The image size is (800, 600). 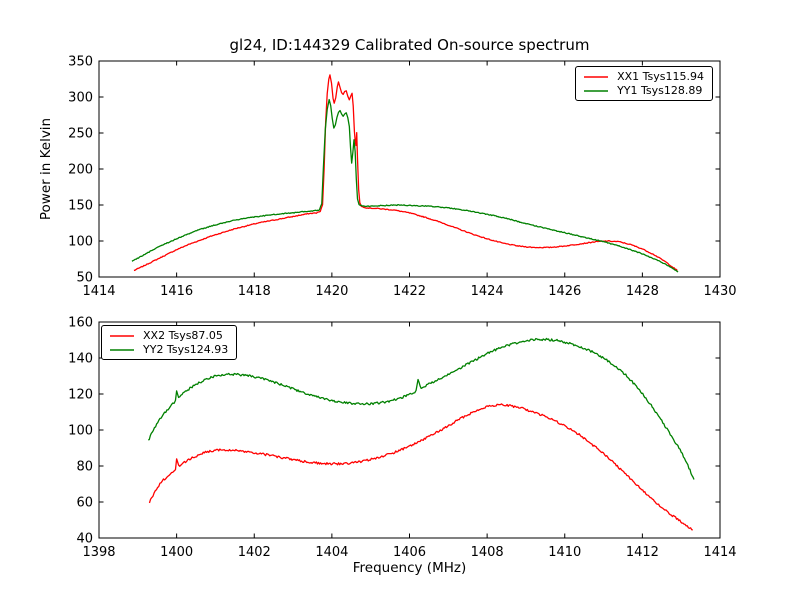 I want to click on x-tick-label: 1410, so click(x=564, y=552).